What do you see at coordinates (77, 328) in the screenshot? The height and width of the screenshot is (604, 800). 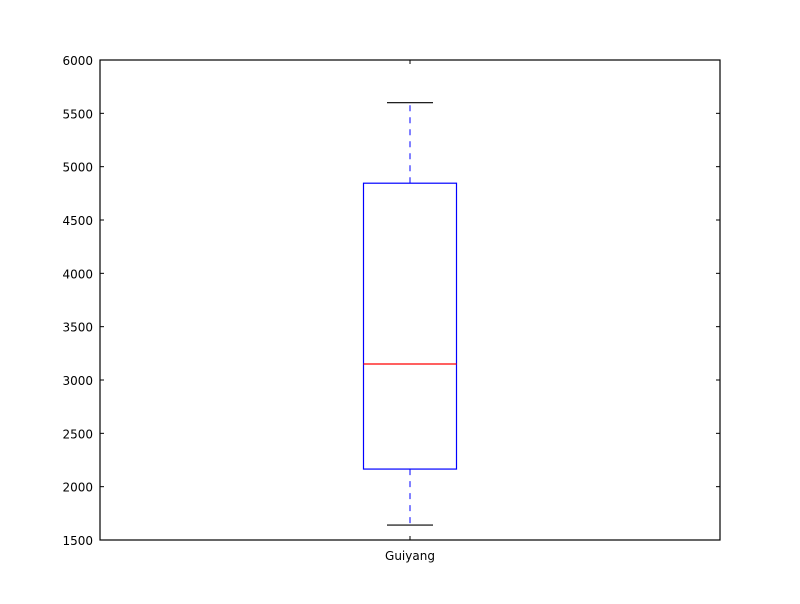 I see `y-tick-label: 3500` at bounding box center [77, 328].